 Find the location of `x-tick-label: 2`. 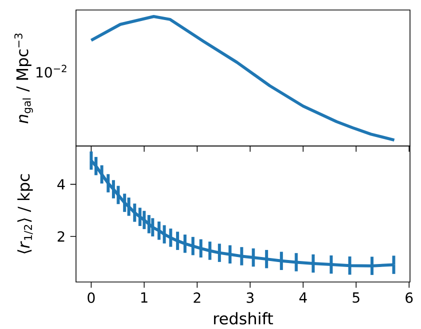

x-tick-label: 2 is located at coordinates (197, 297).